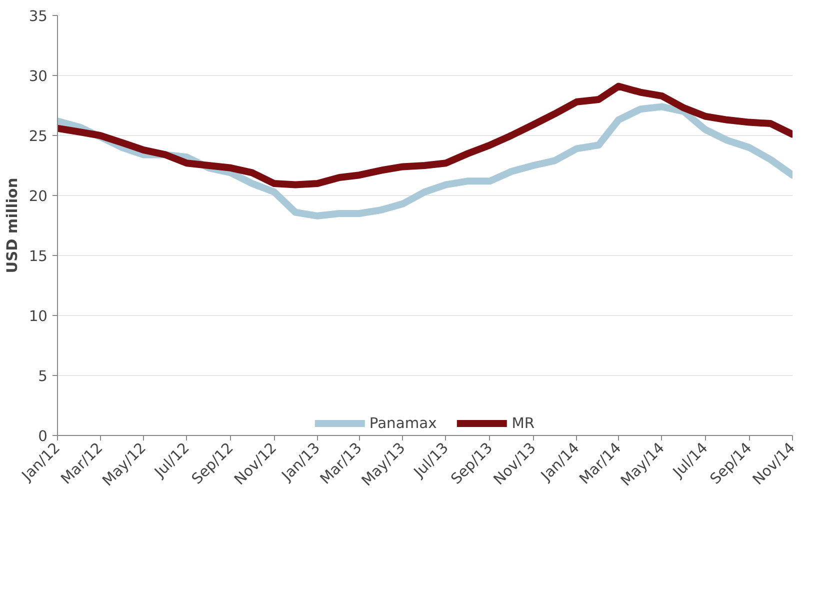  Describe the element at coordinates (43, 376) in the screenshot. I see `y-tick-label: 5` at that location.